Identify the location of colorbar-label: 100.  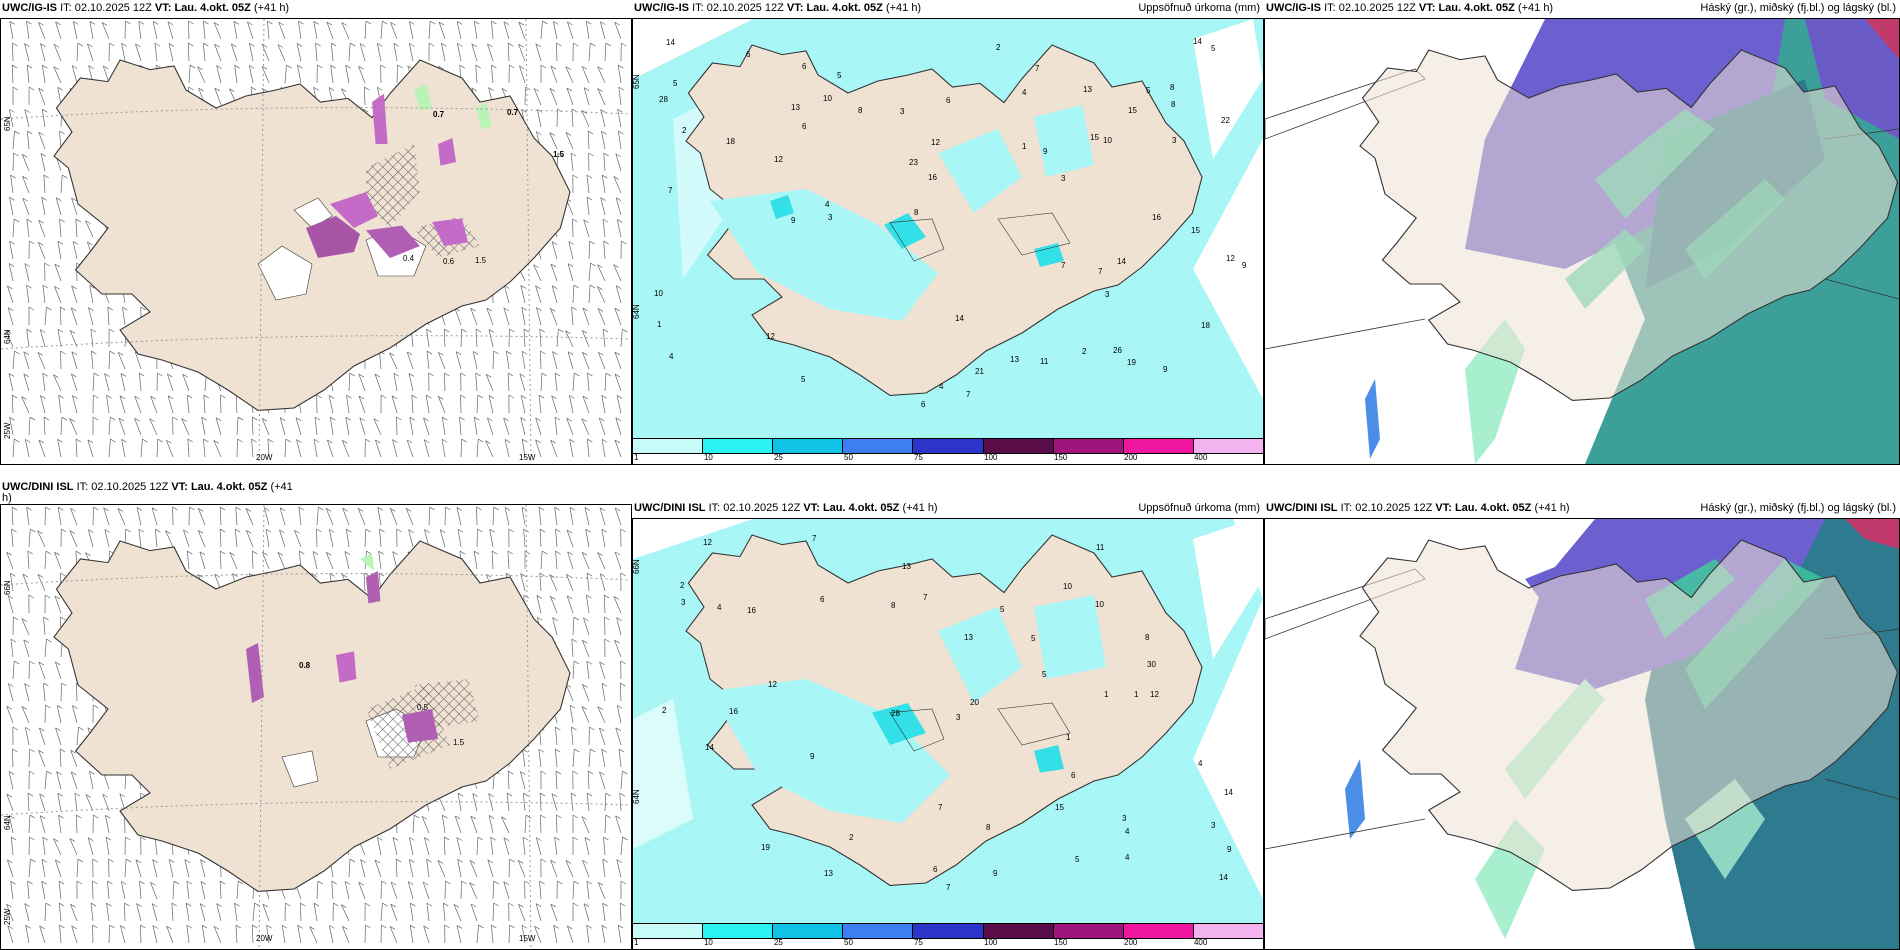
(991, 457).